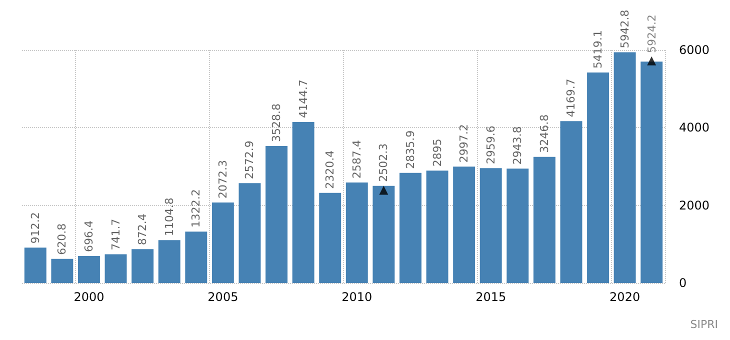  What do you see at coordinates (491, 145) in the screenshot?
I see `data-label: 2959.6` at bounding box center [491, 145].